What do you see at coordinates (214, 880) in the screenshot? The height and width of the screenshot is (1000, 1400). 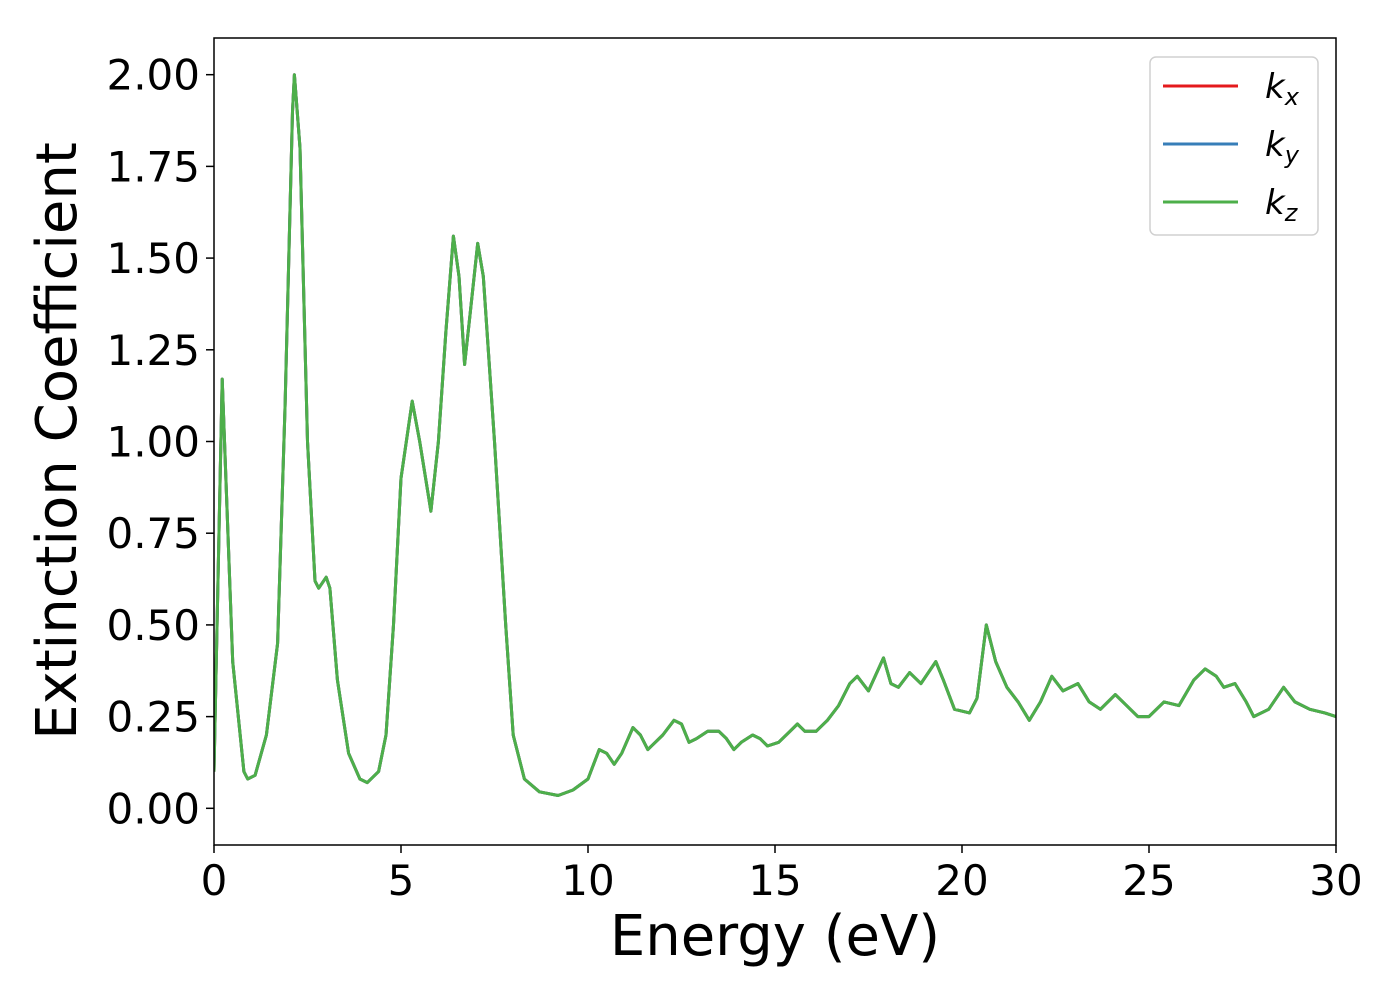 I see `x-tick-label: 0` at bounding box center [214, 880].